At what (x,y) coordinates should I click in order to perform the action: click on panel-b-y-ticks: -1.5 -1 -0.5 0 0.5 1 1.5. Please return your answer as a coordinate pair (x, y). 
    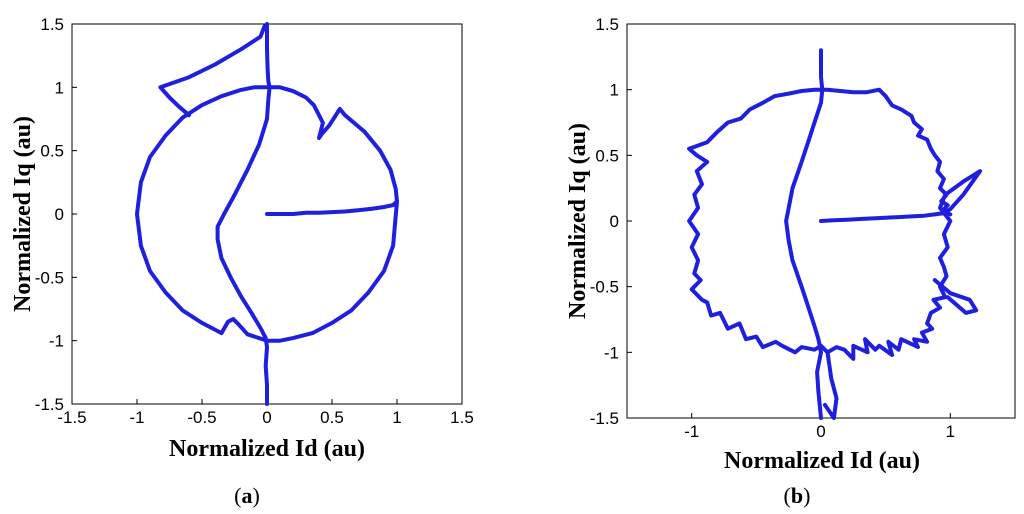
    Looking at the image, I should click on (611, 221).